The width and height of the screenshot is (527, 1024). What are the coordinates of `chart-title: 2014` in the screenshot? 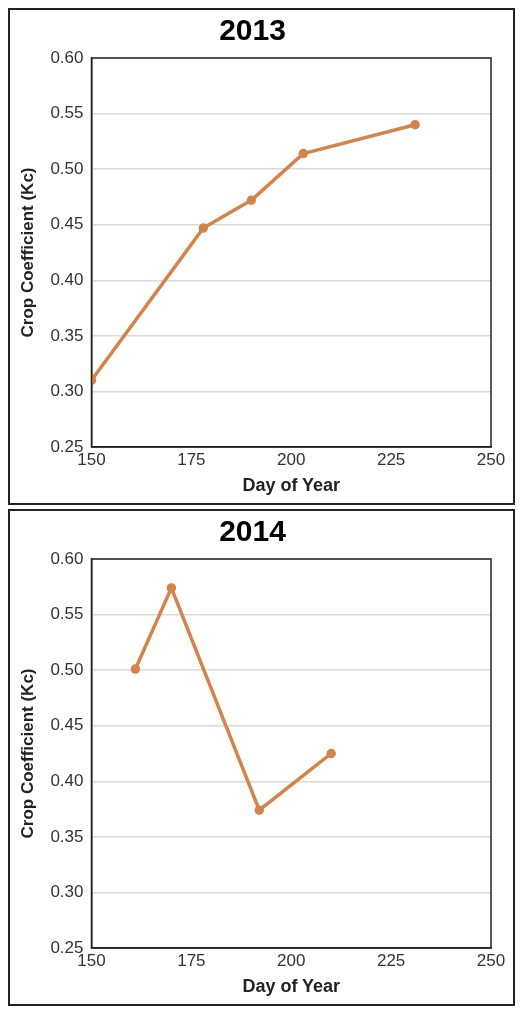 It's located at (253, 531).